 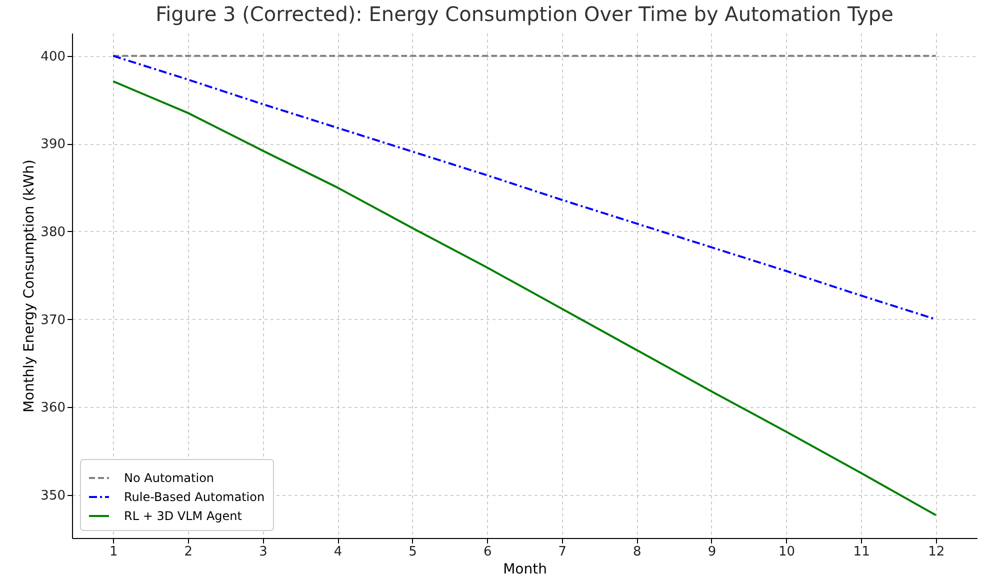 I want to click on y-tick-label: 360, so click(x=53, y=408).